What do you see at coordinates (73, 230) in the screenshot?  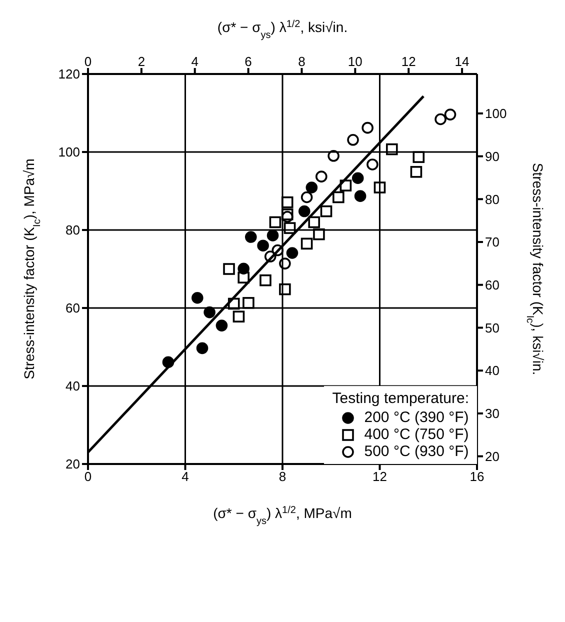 I see `y-tick-label: 80` at bounding box center [73, 230].